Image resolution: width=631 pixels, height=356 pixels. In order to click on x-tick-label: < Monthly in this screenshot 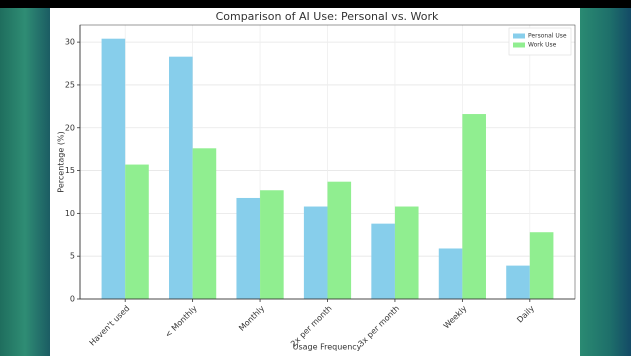, I will do `click(181, 322)`.